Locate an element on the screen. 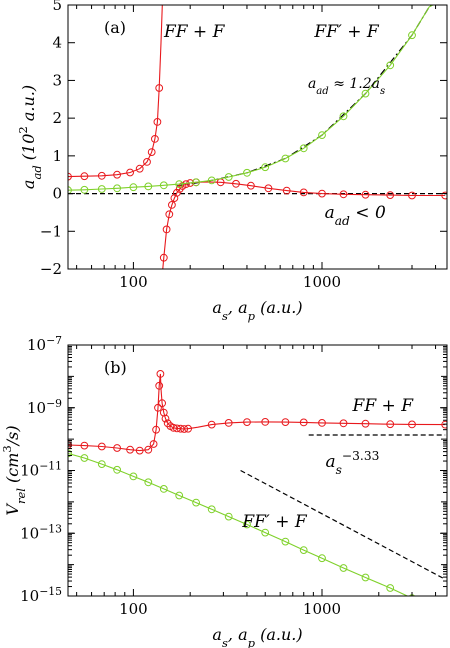 The width and height of the screenshot is (450, 648). y-tick-label-0: 10⁻⁷ is located at coordinates (44, 344).